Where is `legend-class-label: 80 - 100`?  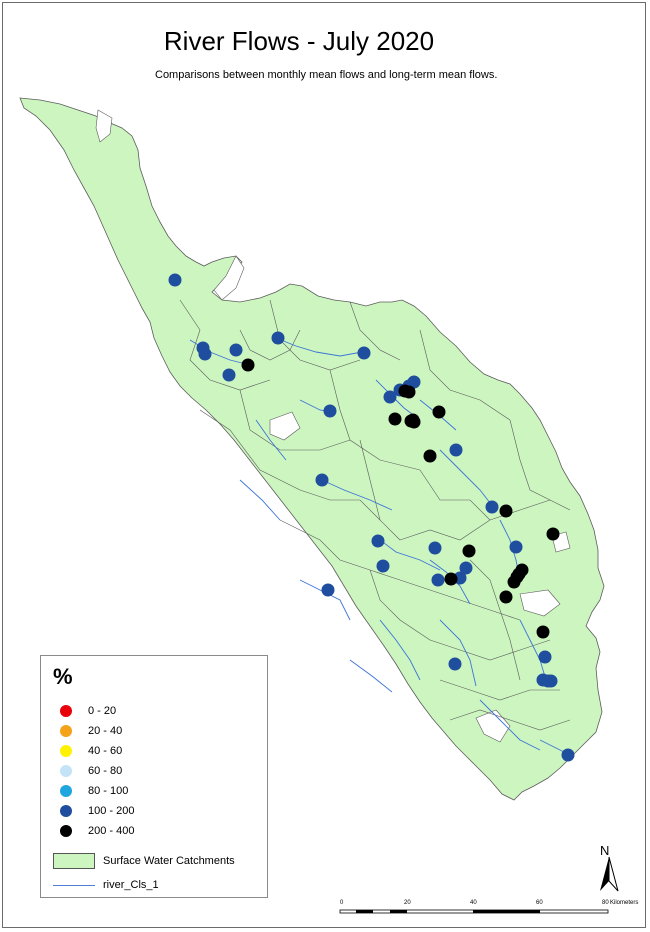
legend-class-label: 80 - 100 is located at coordinates (108, 791).